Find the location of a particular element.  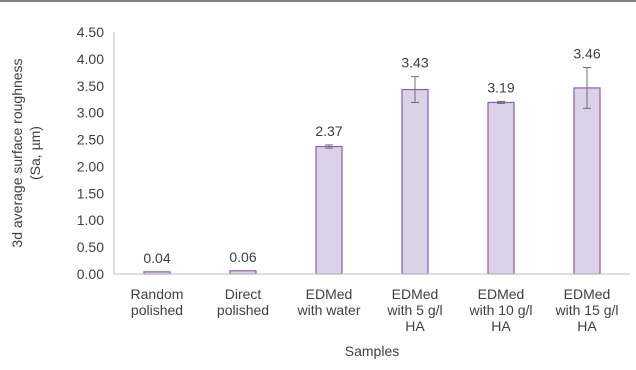

y-tick-label: 2.50 is located at coordinates (90, 140).